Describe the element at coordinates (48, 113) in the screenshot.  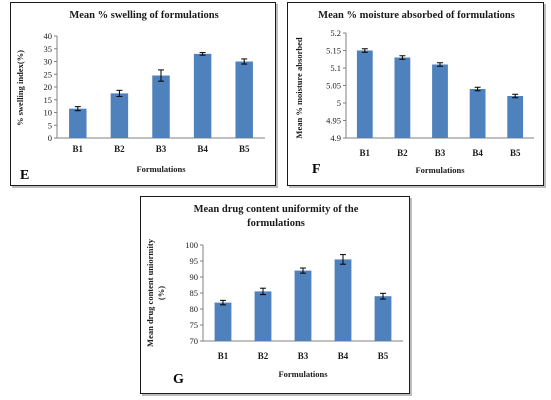
I see `chart-e-y-tick-label: 10` at that location.